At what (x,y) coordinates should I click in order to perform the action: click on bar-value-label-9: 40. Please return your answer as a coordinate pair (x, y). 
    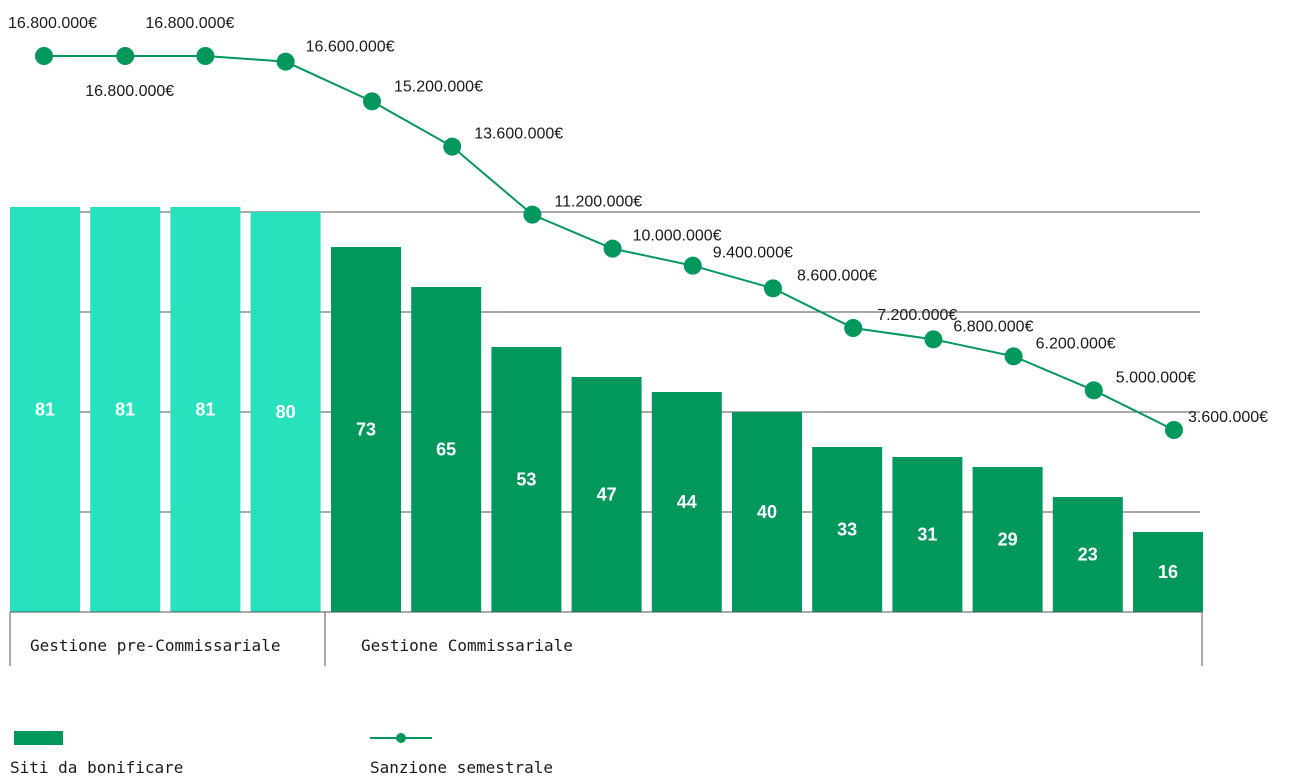
    Looking at the image, I should click on (767, 512).